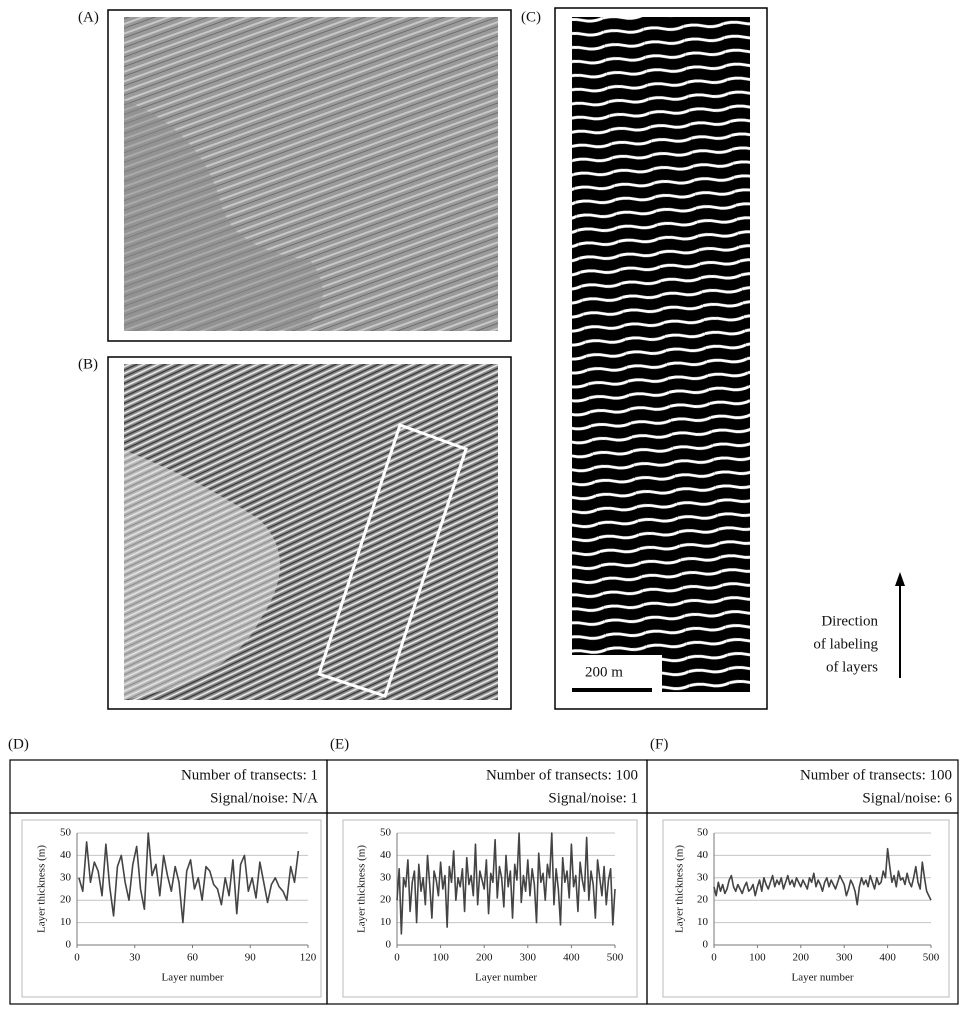 This screenshot has width=960, height=1010. What do you see at coordinates (907, 798) in the screenshot?
I see `header-text: Signal/noise: 6` at bounding box center [907, 798].